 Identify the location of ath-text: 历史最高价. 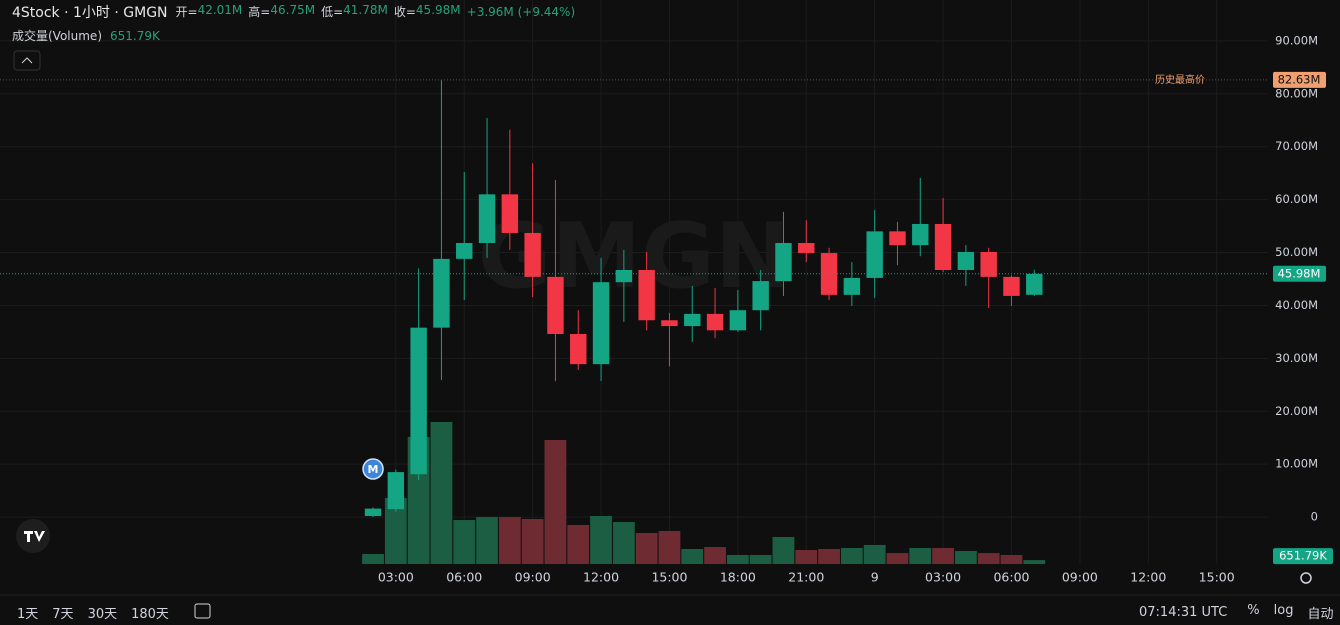
(1180, 79).